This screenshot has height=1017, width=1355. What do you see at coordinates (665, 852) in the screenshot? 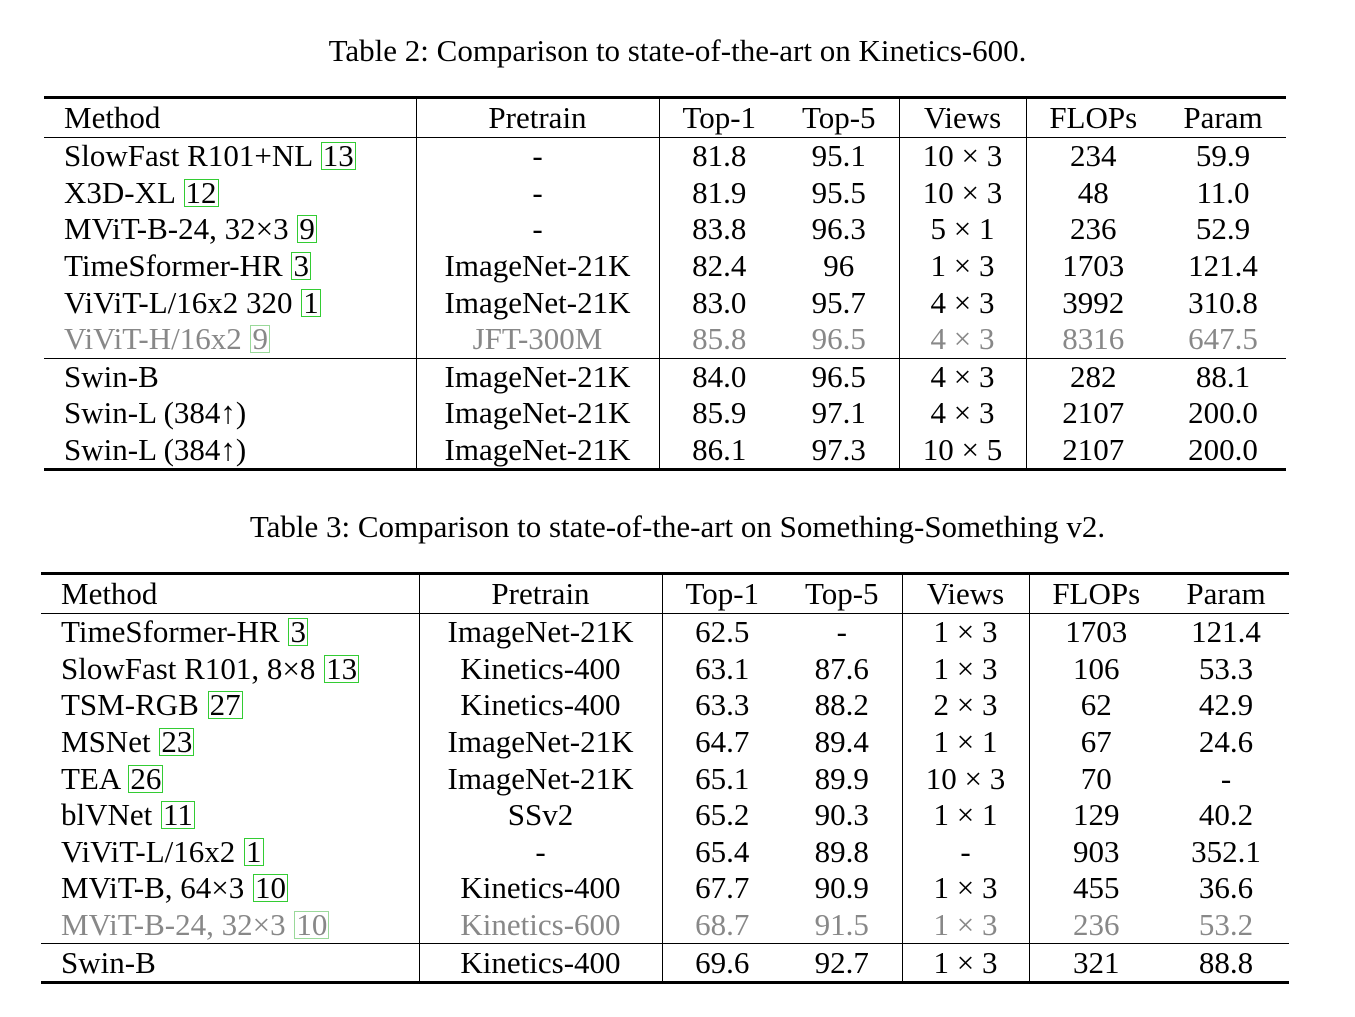
I see `table-row: ViViT-L/16x2 1-65.4 89.8-903 352.1` at bounding box center [665, 852].